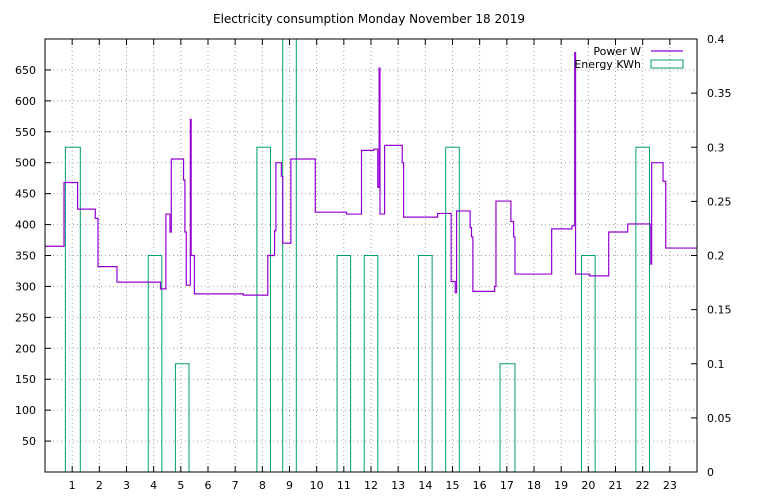 This screenshot has height=500, width=768. What do you see at coordinates (25, 132) in the screenshot?
I see `y-tick-label: 550` at bounding box center [25, 132].